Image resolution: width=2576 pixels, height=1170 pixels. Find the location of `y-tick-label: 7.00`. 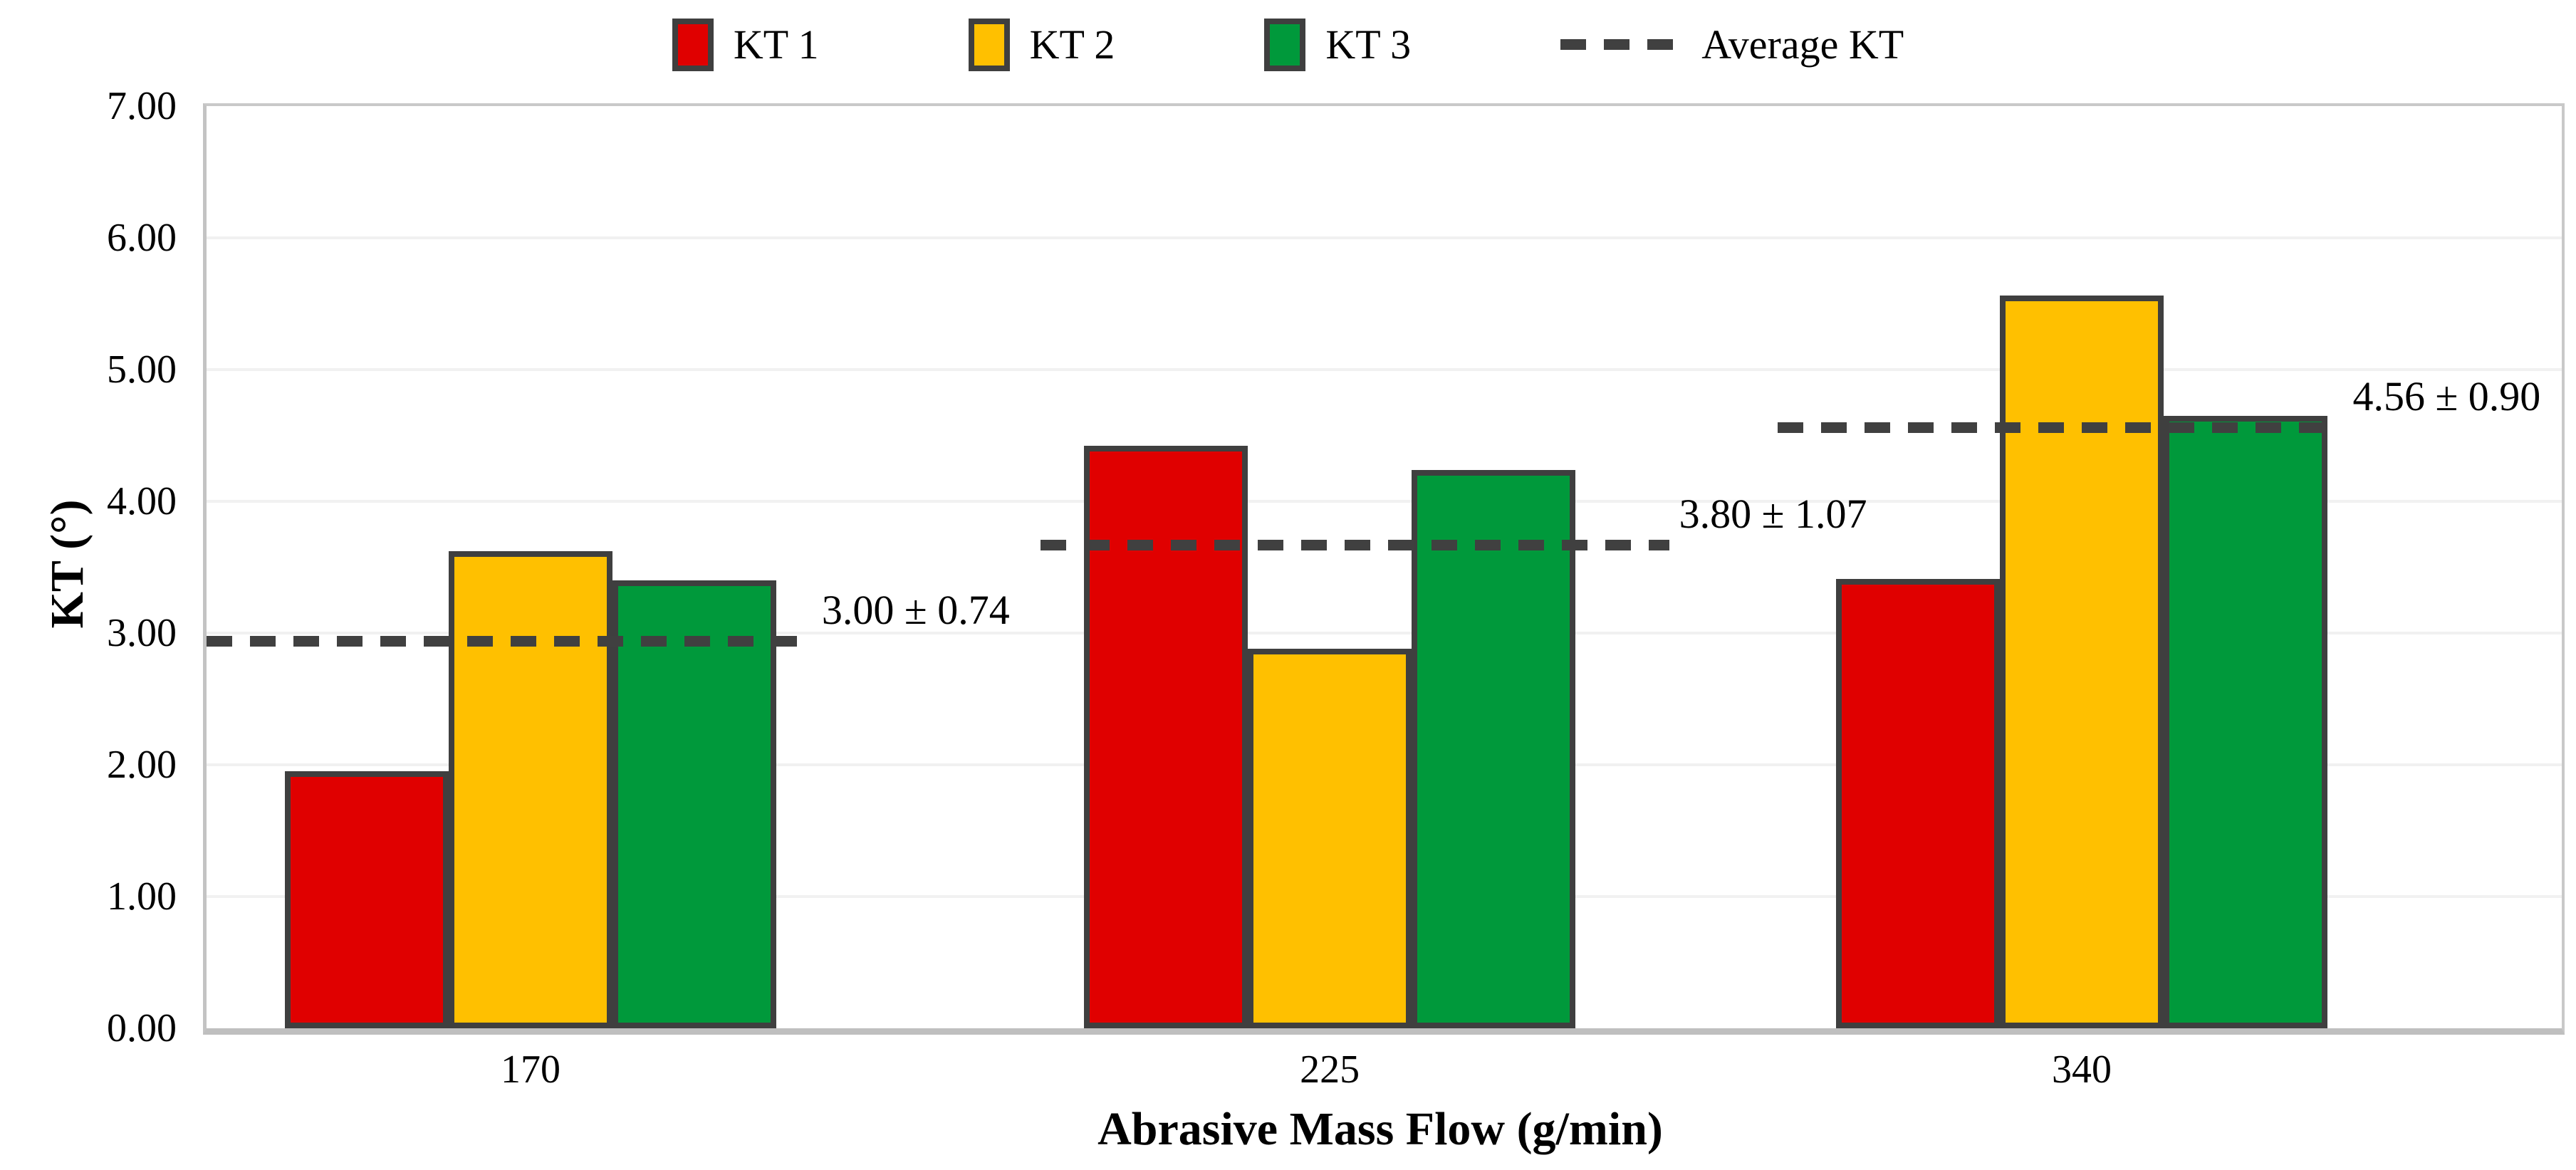

y-tick-label: 7.00 is located at coordinates (142, 106).